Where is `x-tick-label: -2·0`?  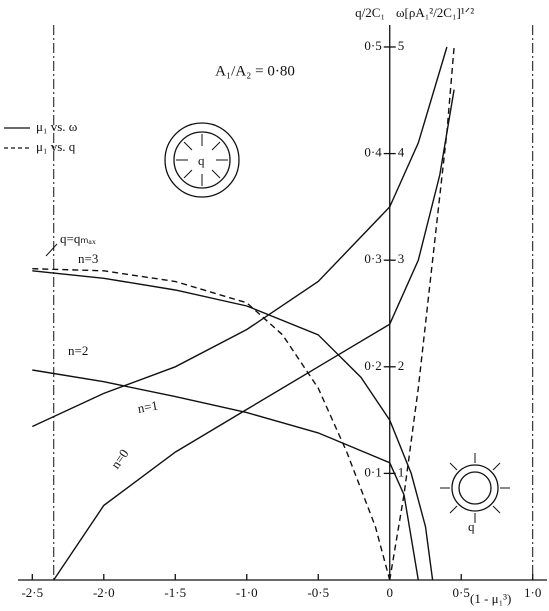 x-tick-label: -2·0 is located at coordinates (104, 592).